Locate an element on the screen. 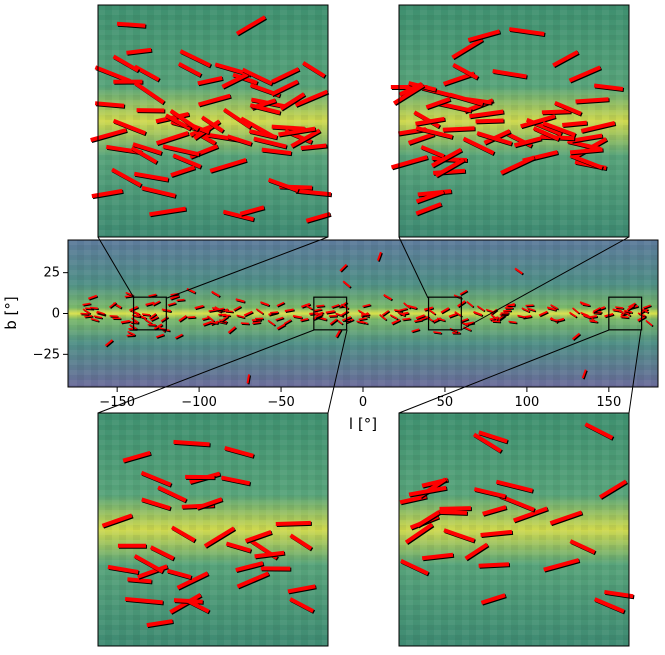 This screenshot has height=655, width=665. y-tick-label: −25 is located at coordinates (46, 354).